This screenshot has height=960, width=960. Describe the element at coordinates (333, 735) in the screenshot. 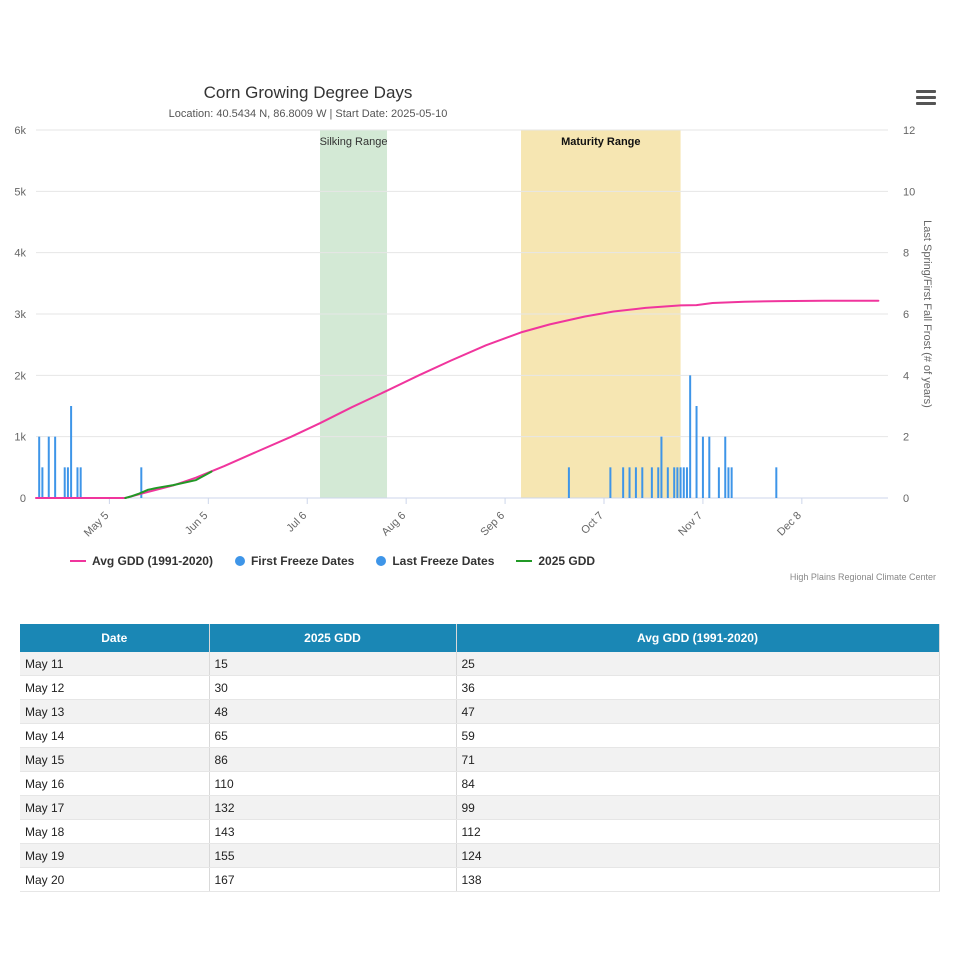

I see `cell-2025-gdd: 65` at that location.